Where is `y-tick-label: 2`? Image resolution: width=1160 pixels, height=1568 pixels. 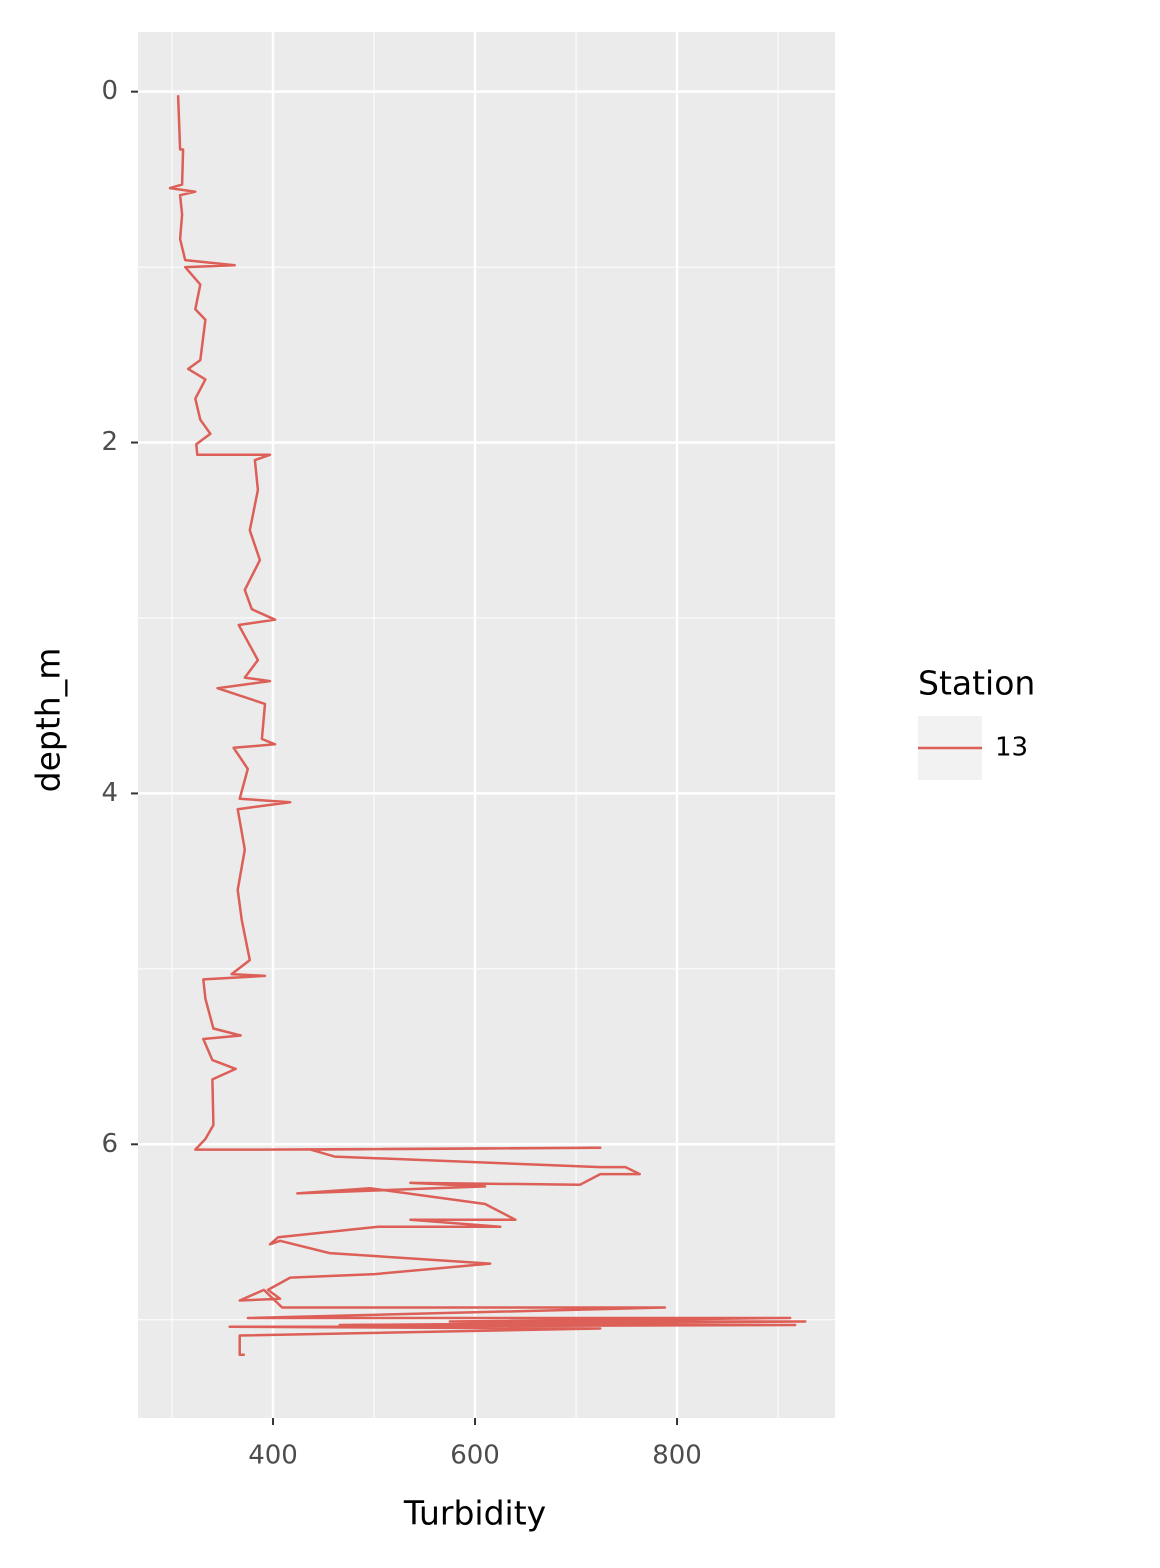
y-tick-label: 2 is located at coordinates (109, 442).